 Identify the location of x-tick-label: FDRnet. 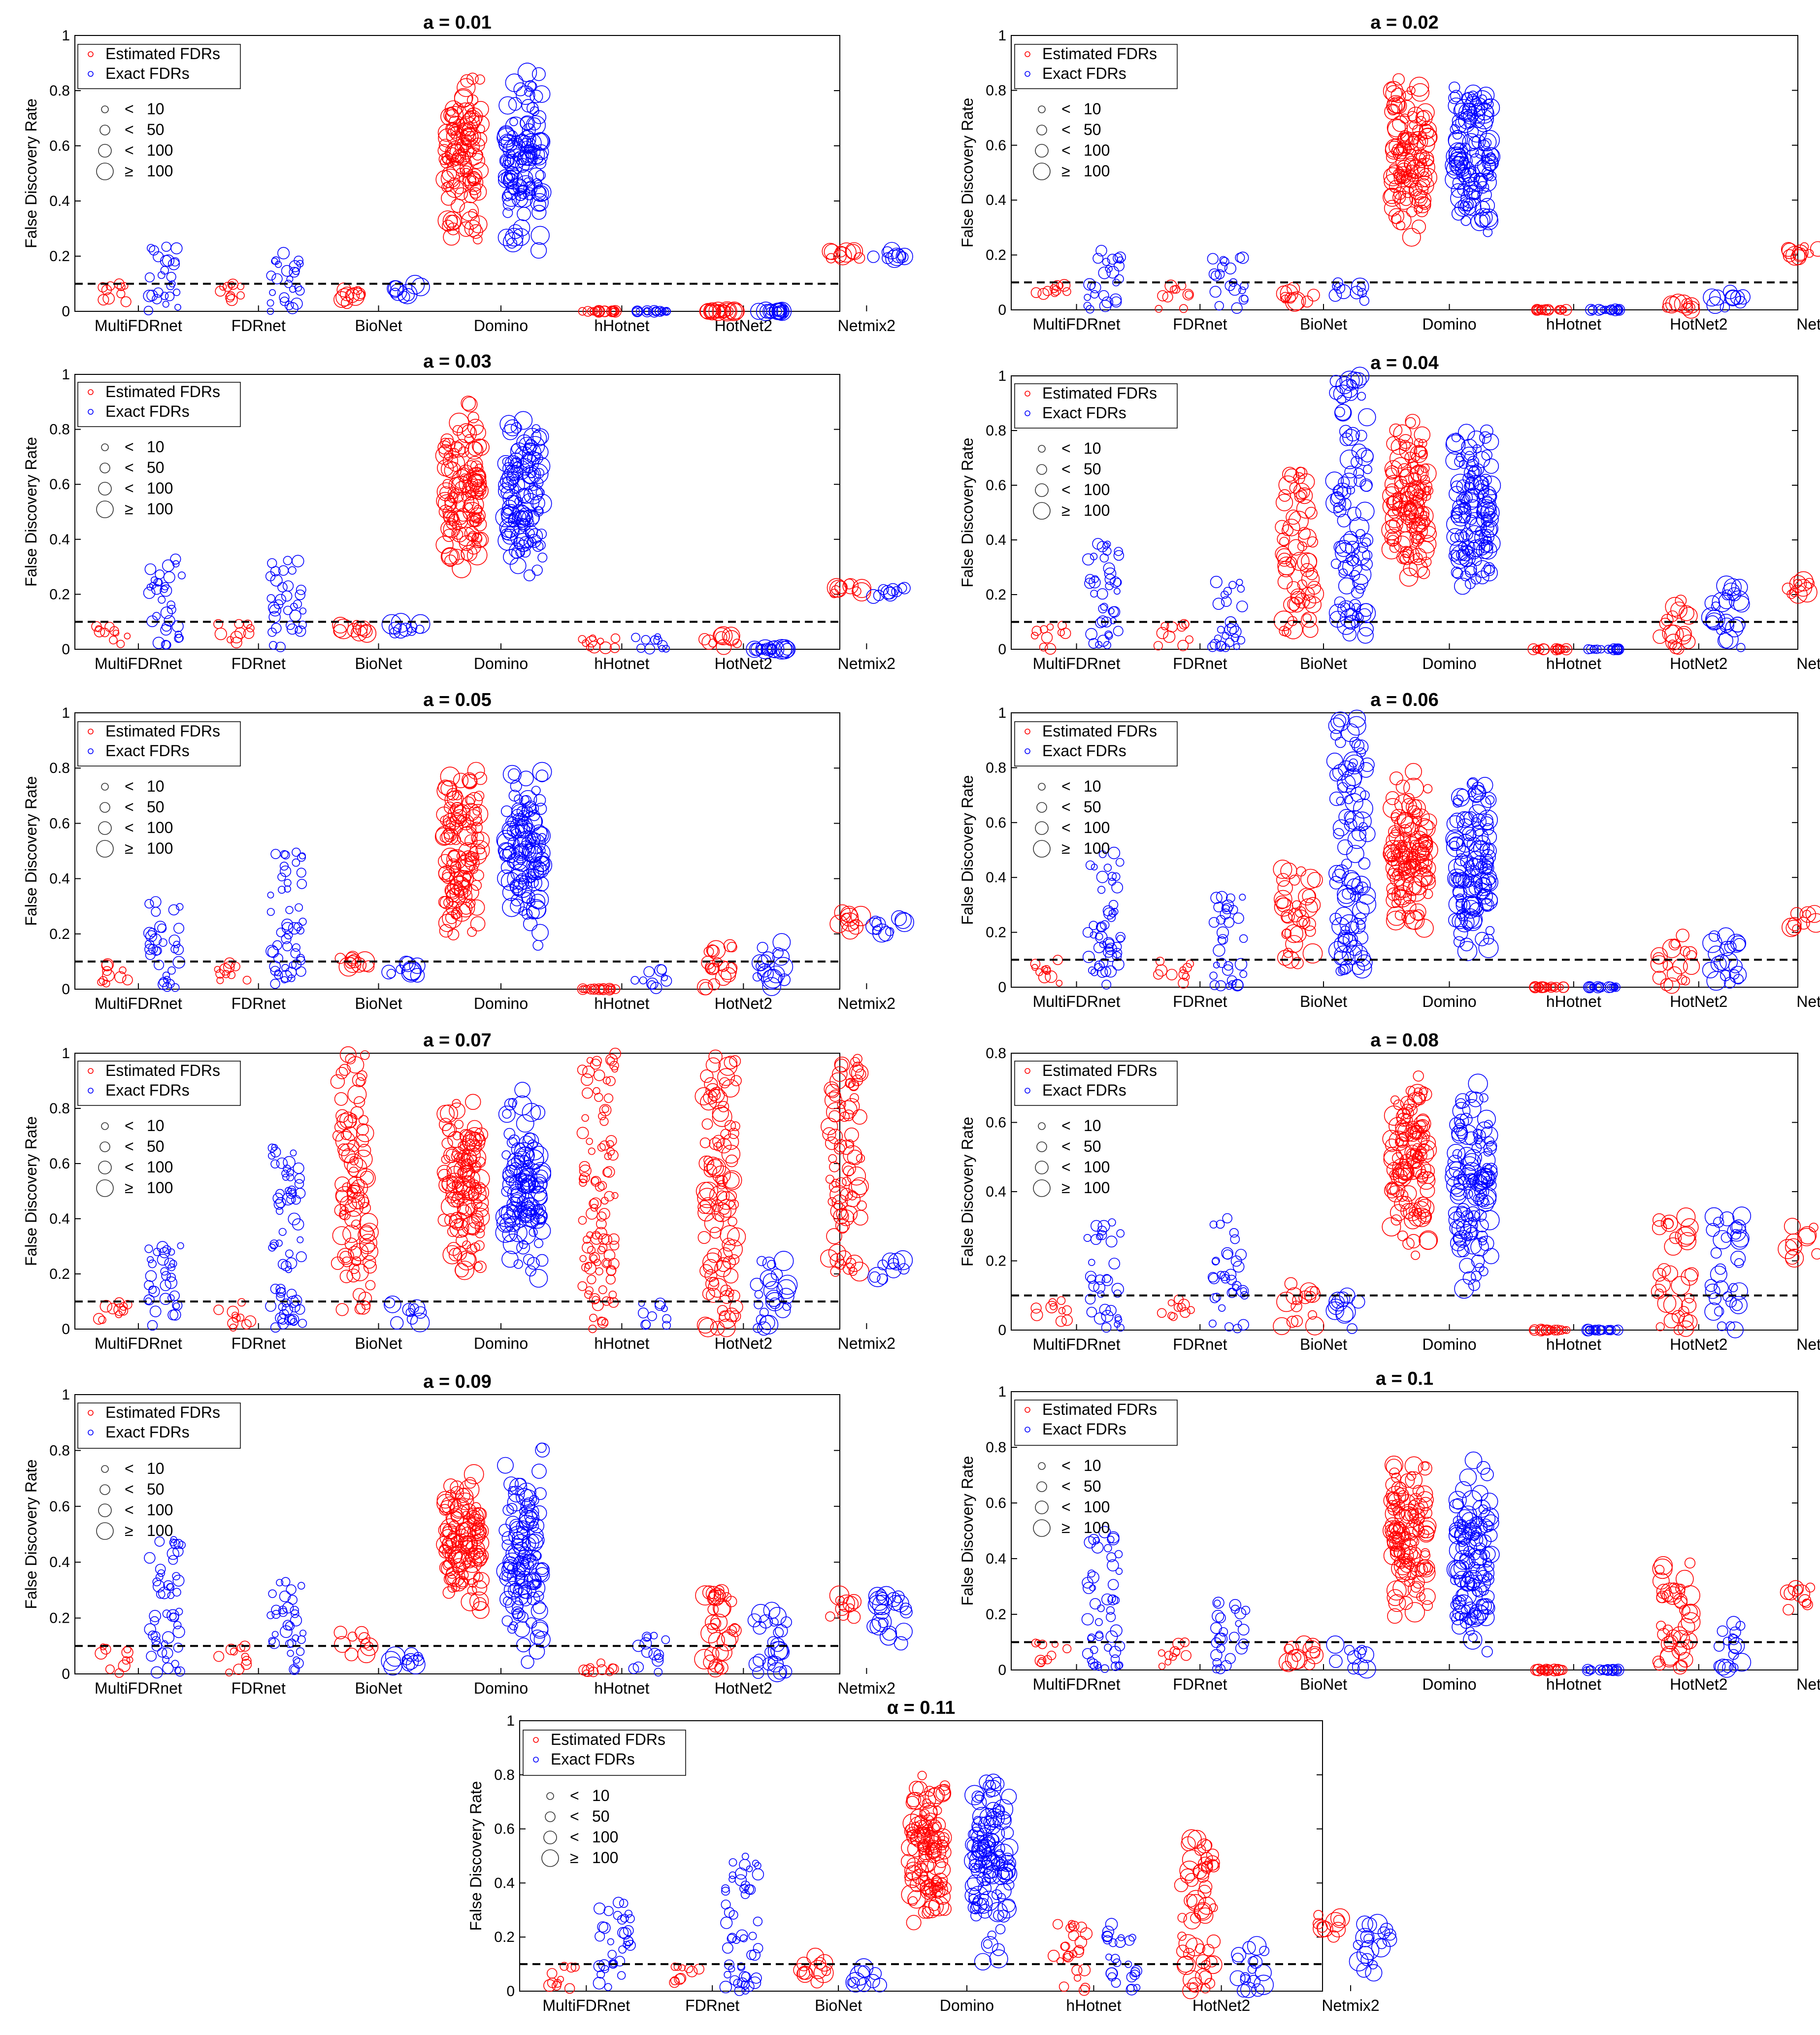
(1200, 324).